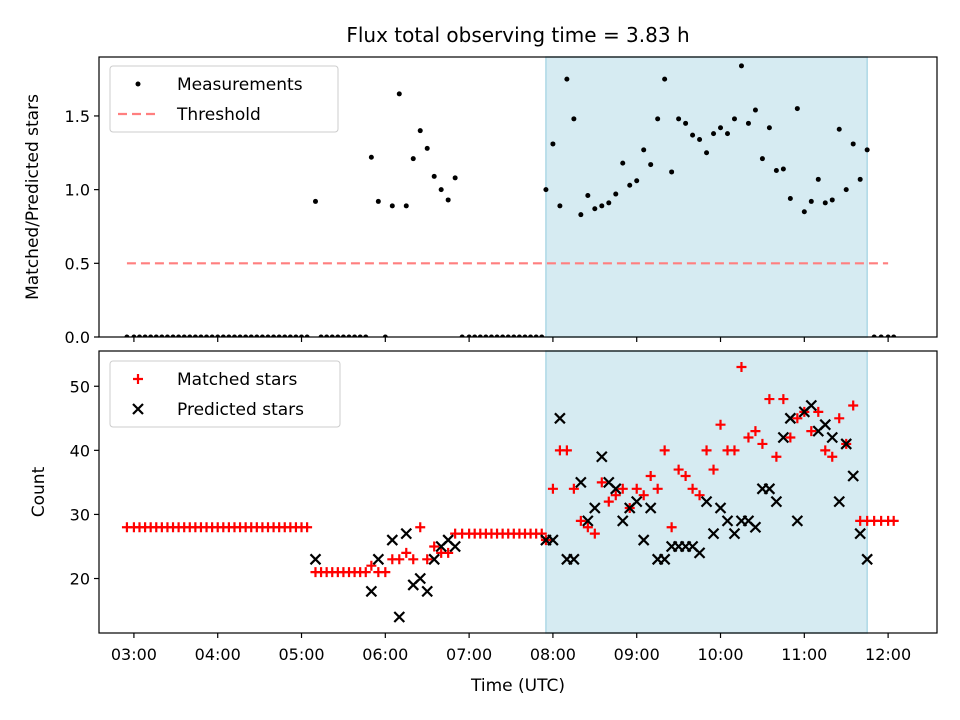 Image resolution: width=960 pixels, height=720 pixels. I want to click on y-tick-label: 0.0, so click(77, 337).